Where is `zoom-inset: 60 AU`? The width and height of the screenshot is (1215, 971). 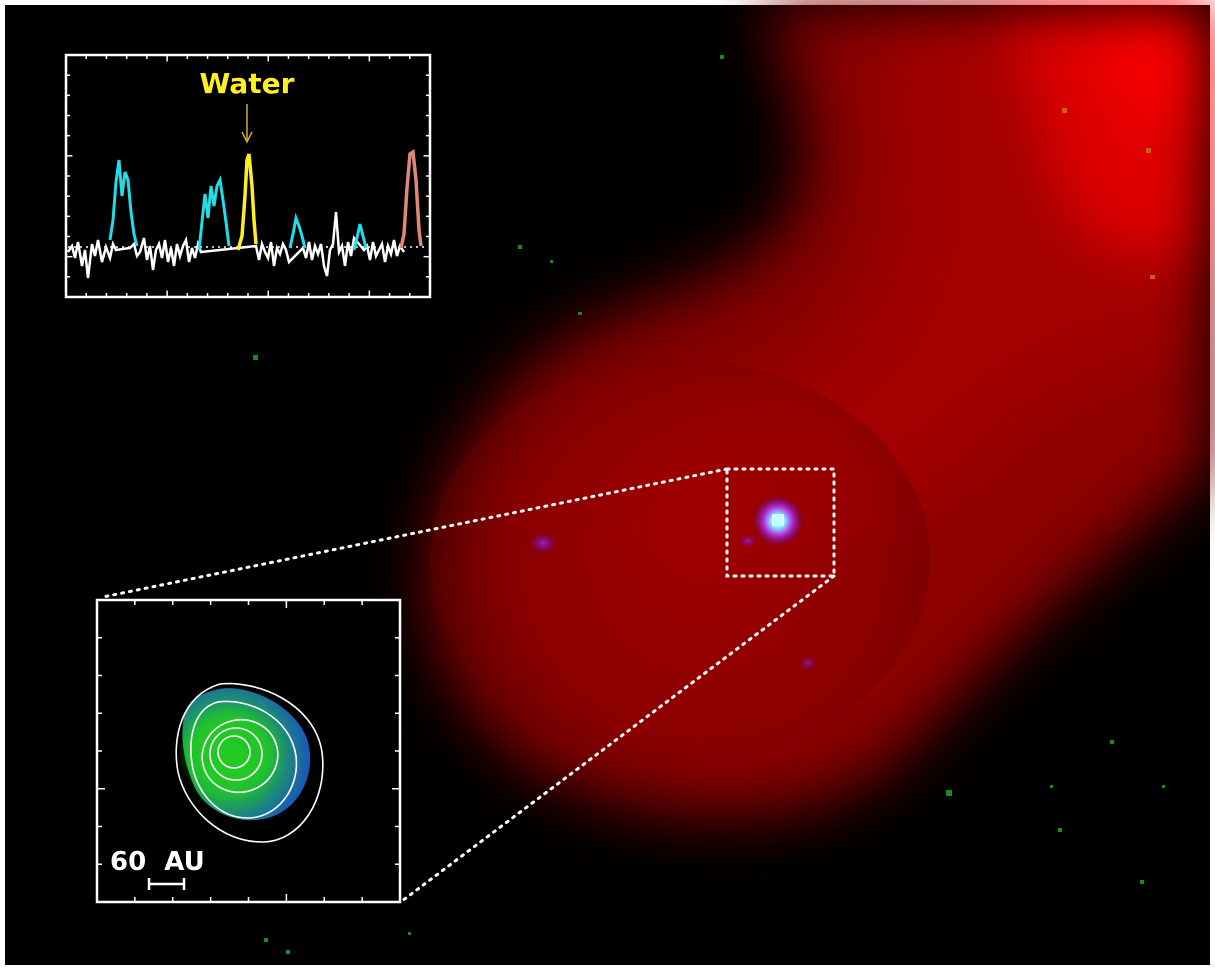 zoom-inset: 60 AU is located at coordinates (248, 751).